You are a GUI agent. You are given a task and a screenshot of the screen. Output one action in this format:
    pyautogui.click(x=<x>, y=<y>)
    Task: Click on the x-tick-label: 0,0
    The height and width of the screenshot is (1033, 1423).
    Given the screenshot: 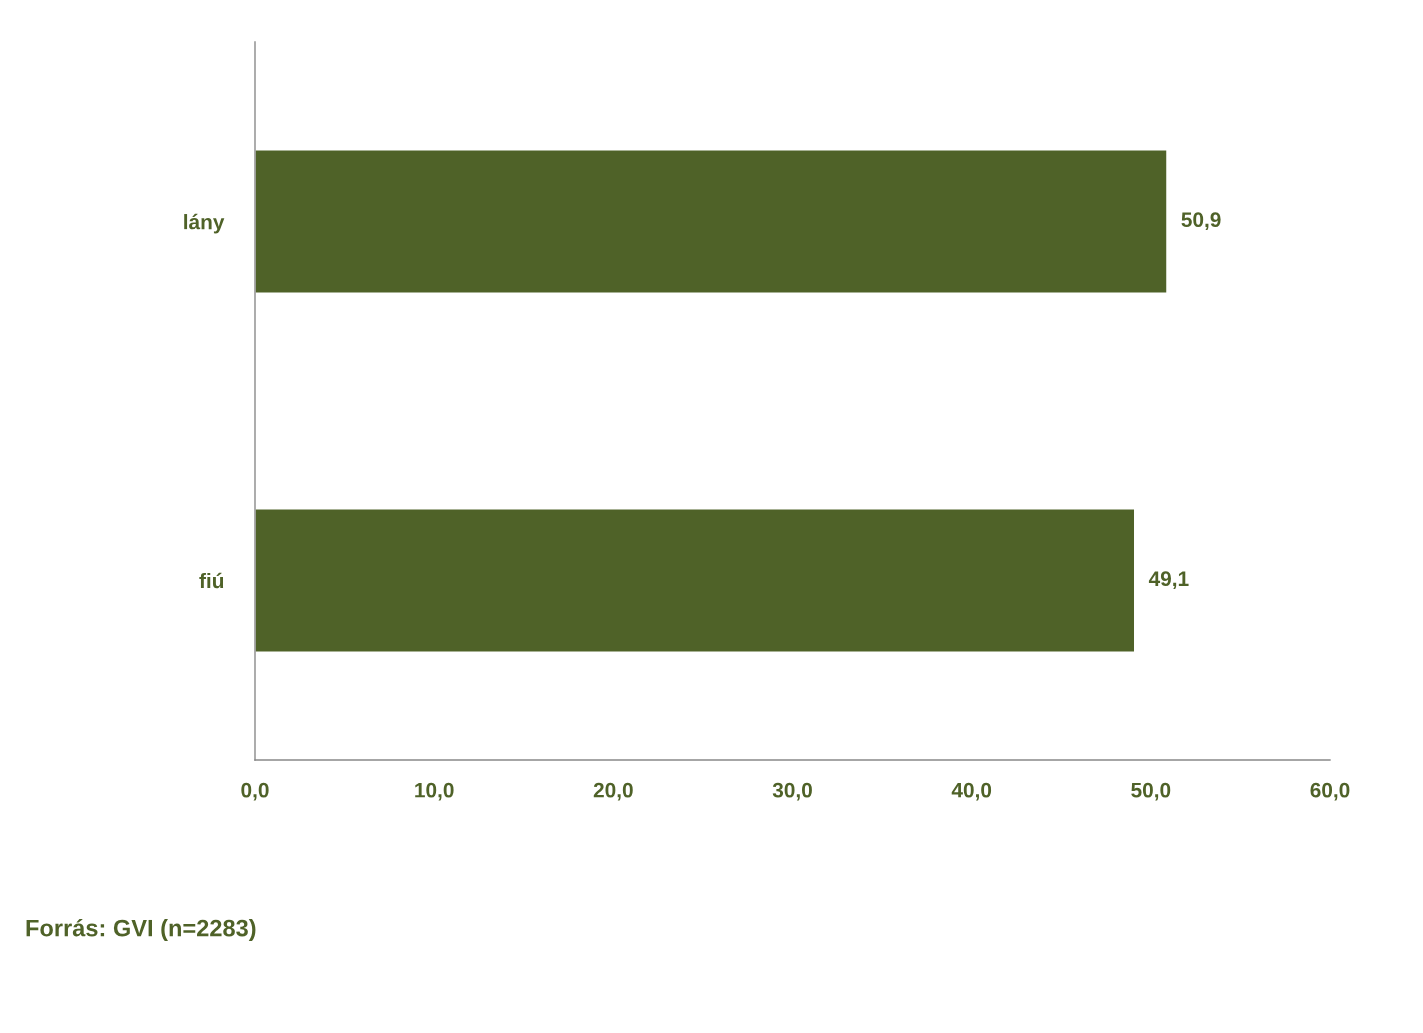 What is the action you would take?
    pyautogui.click(x=255, y=791)
    